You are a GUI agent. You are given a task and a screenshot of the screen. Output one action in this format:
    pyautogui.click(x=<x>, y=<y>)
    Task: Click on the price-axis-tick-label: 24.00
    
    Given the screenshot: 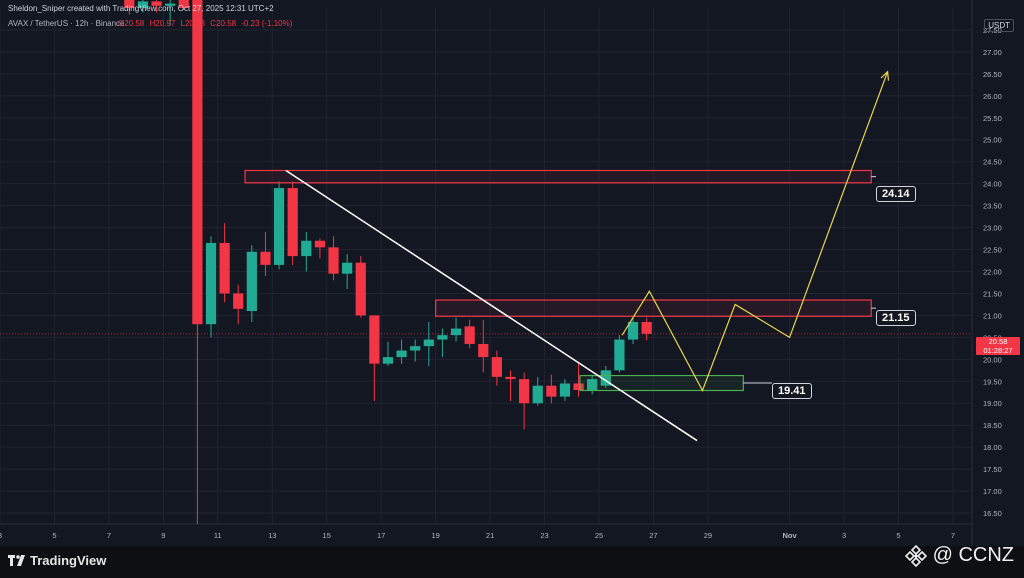 What is the action you would take?
    pyautogui.click(x=992, y=184)
    